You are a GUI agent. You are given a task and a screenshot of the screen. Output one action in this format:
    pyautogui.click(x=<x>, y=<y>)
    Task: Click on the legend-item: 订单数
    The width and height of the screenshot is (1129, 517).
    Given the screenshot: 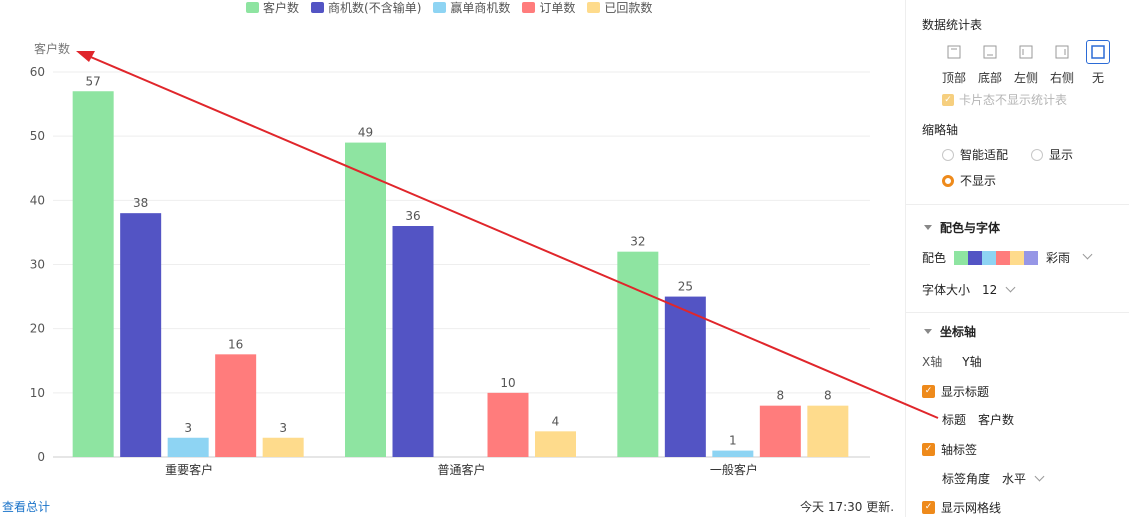 What is the action you would take?
    pyautogui.click(x=548, y=8)
    